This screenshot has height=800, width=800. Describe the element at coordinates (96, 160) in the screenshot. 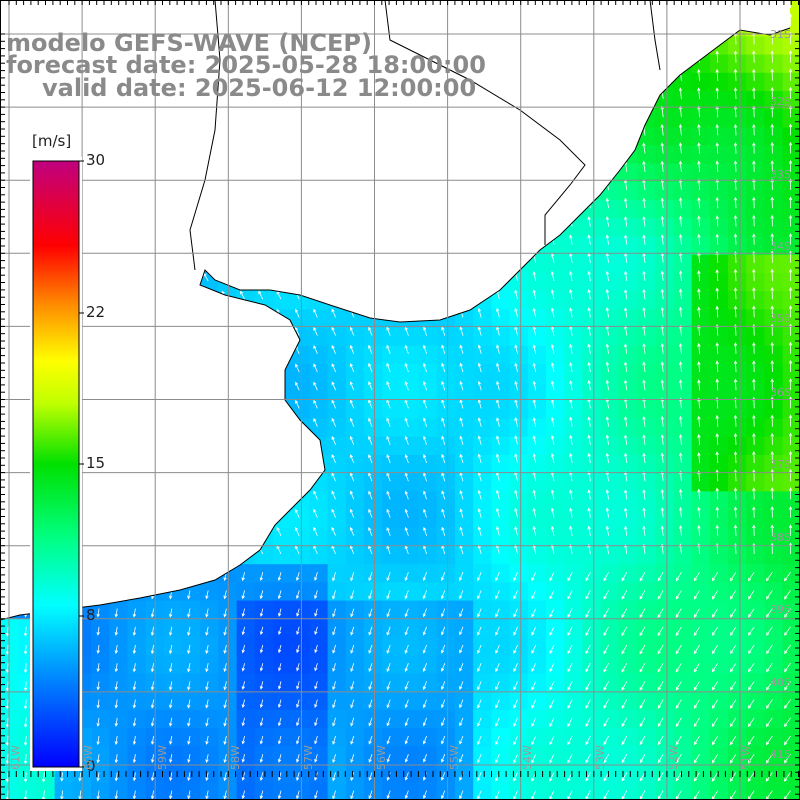

I see `colorbar-tick-label: 30` at that location.